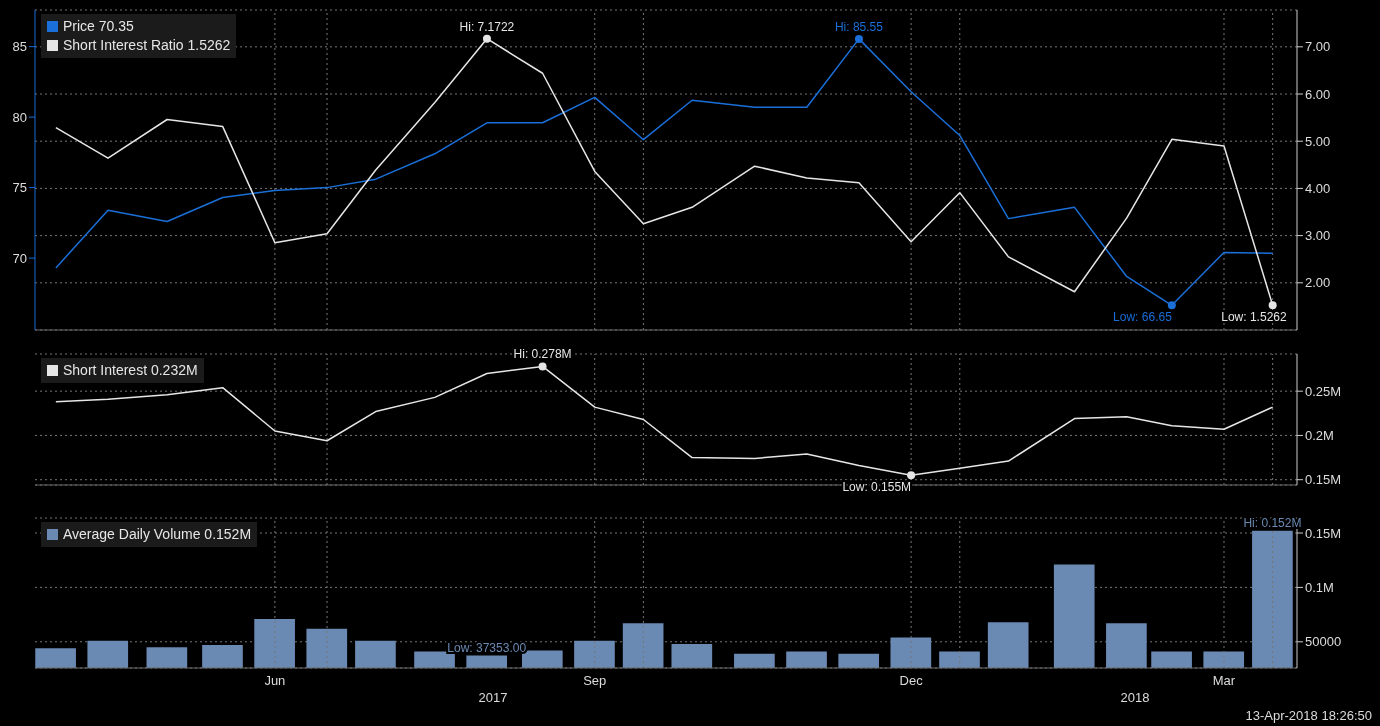  Describe the element at coordinates (1318, 236) in the screenshot. I see `y2-tick-label: 3.00` at that location.